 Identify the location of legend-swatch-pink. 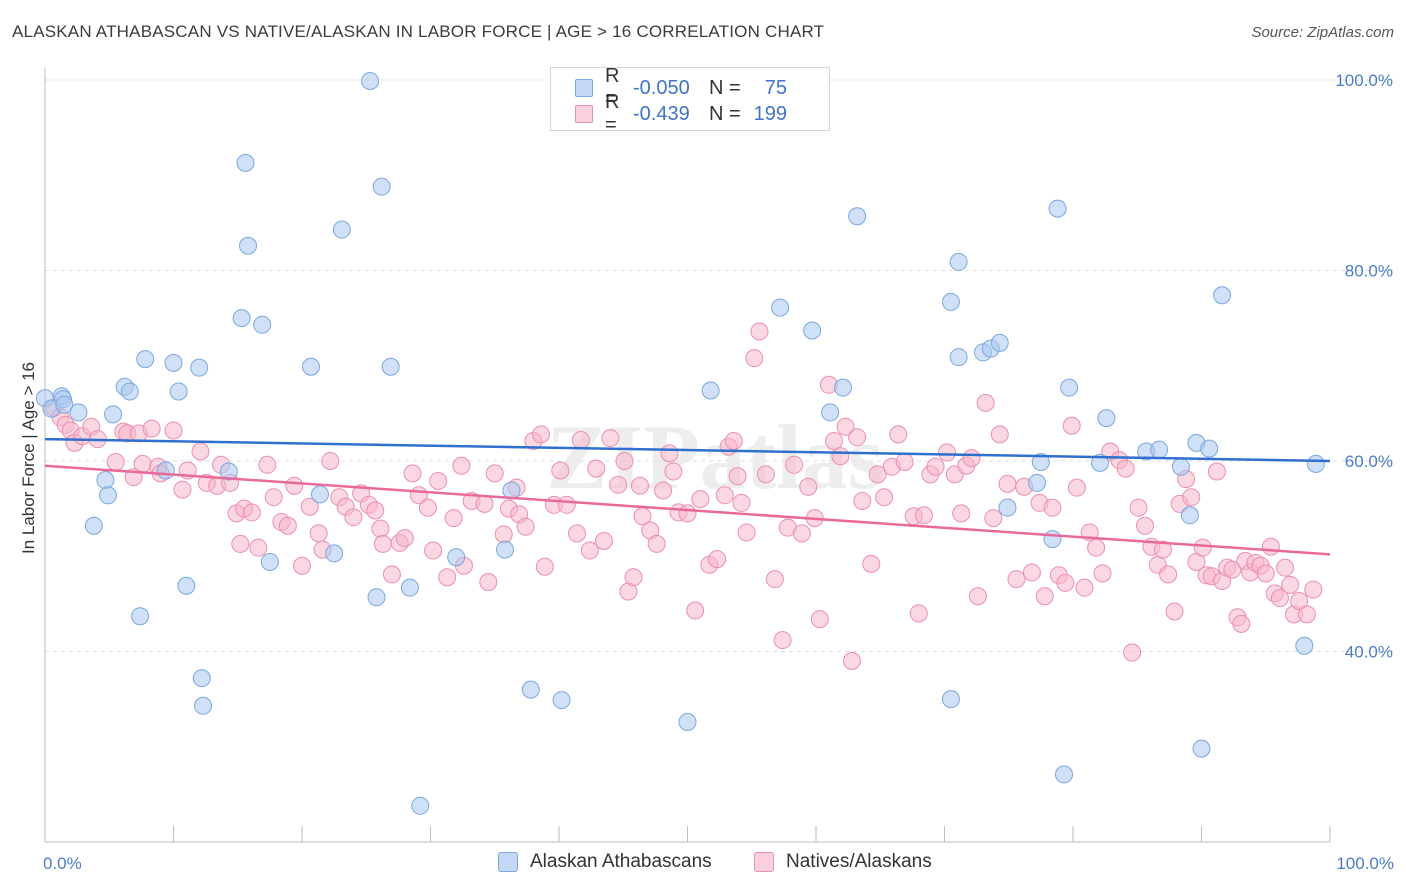
(584, 114).